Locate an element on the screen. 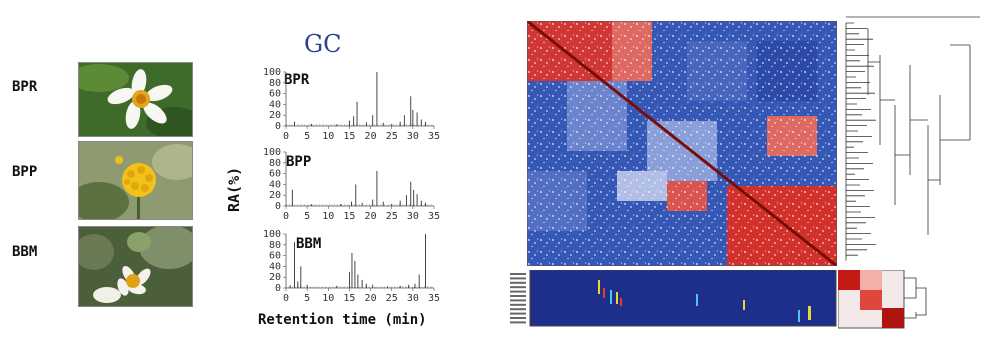 The image size is (989, 342). dendrogram-branches is located at coordinates (908, 141).